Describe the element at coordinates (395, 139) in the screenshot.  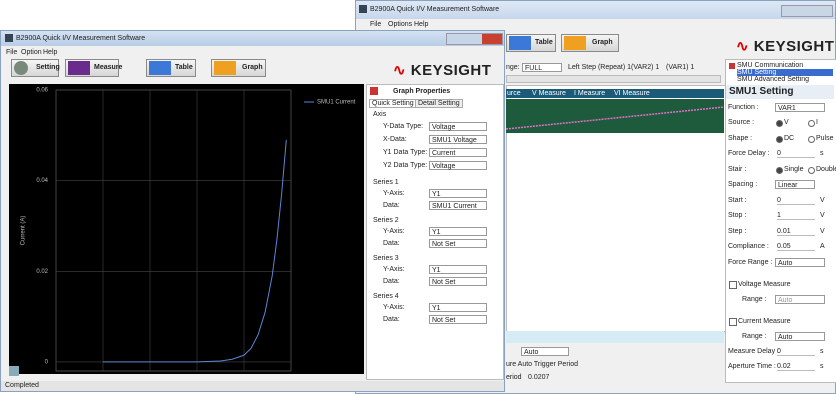
I see `field-label: X-Data:` at that location.